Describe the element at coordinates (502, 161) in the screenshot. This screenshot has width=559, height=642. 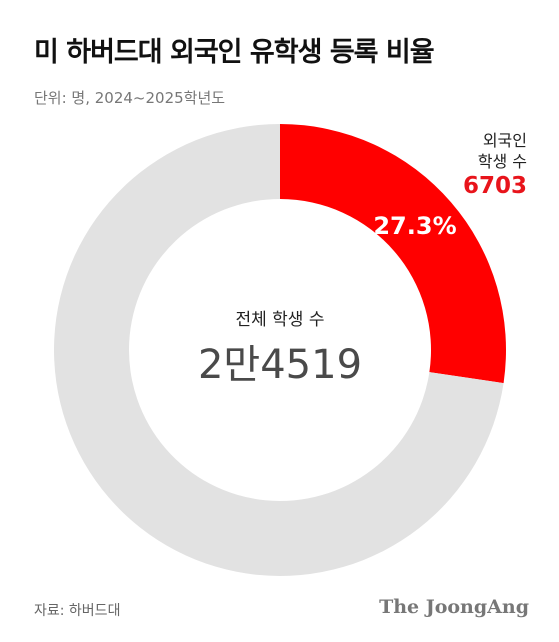
I see `foreign-students-label-line2: 학생 수` at that location.